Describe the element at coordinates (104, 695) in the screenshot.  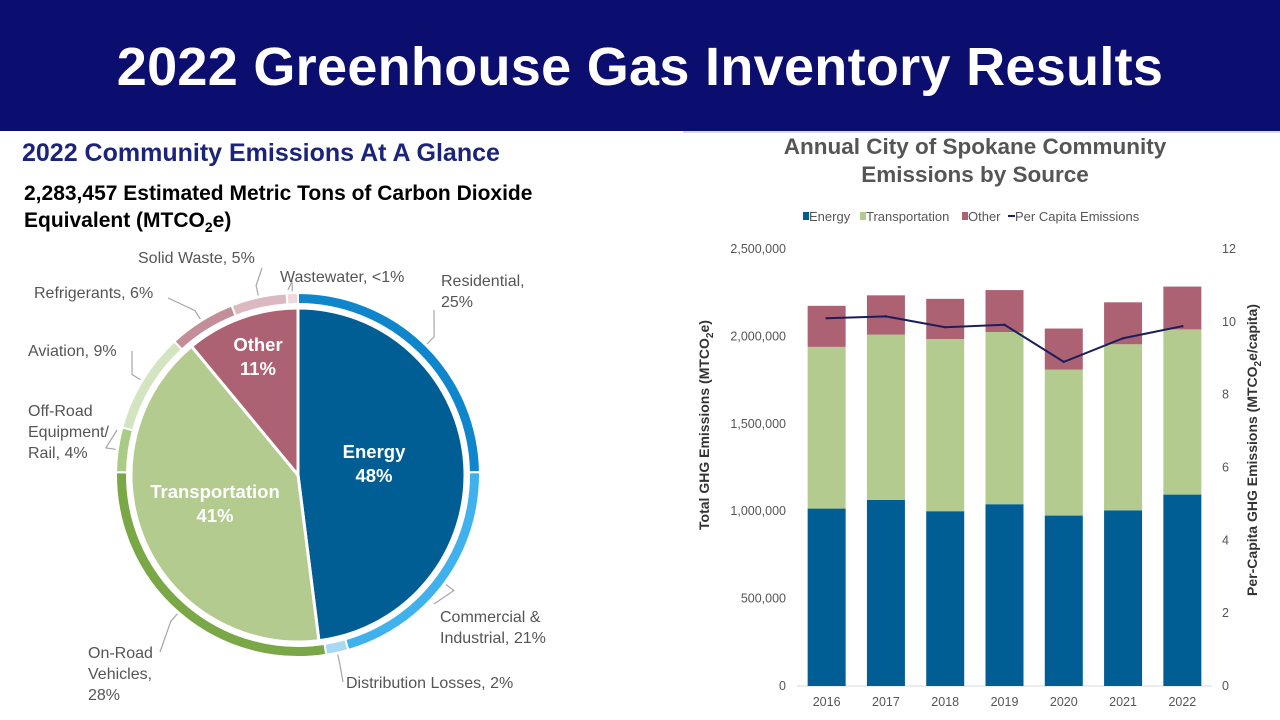
I see `ring-label-line: 28%` at that location.